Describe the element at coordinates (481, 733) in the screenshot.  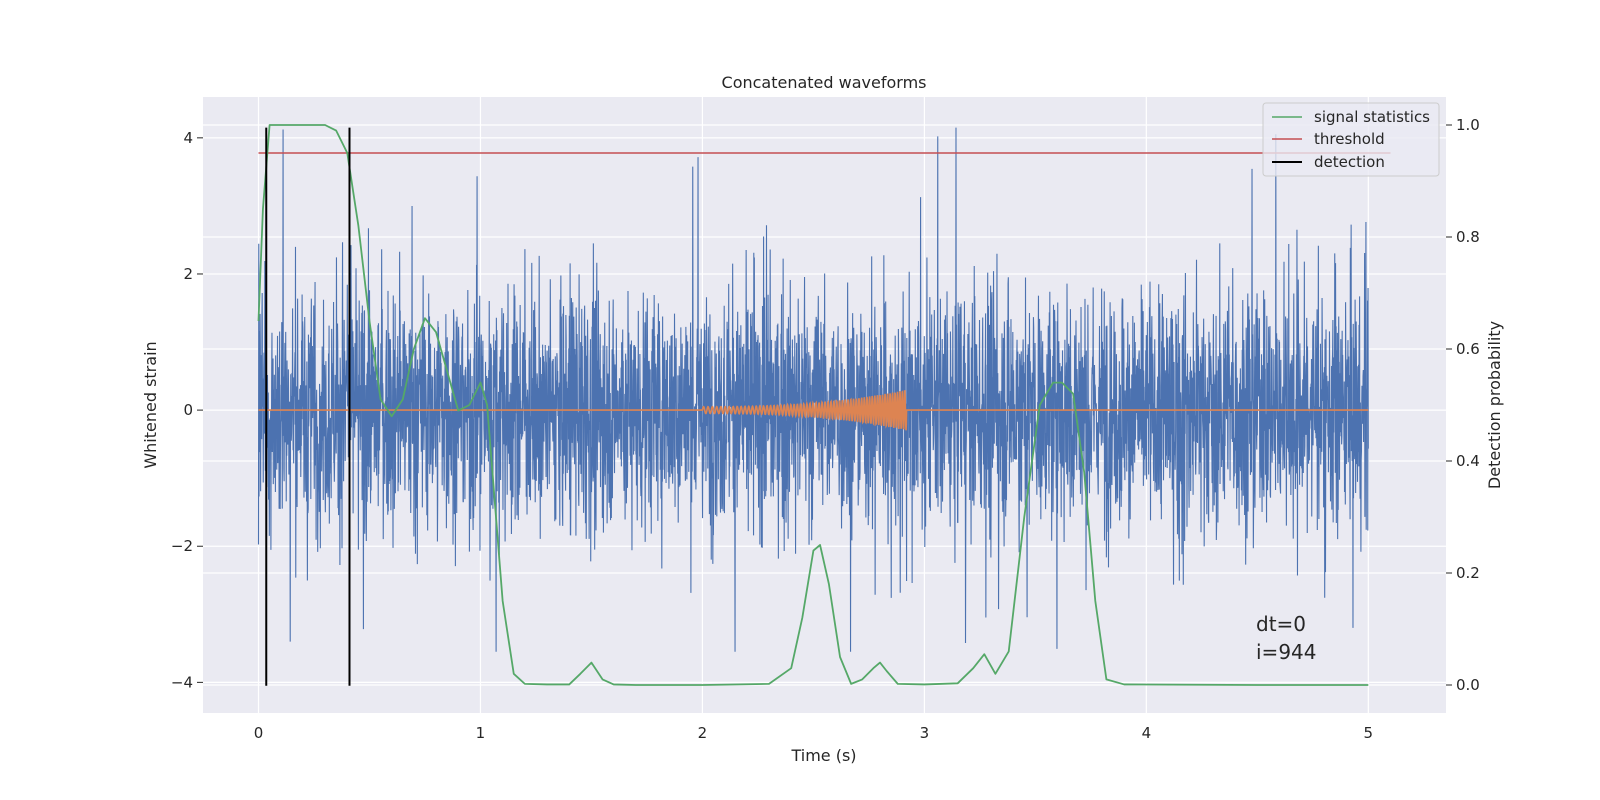
I see `x-tick-label: 1` at that location.